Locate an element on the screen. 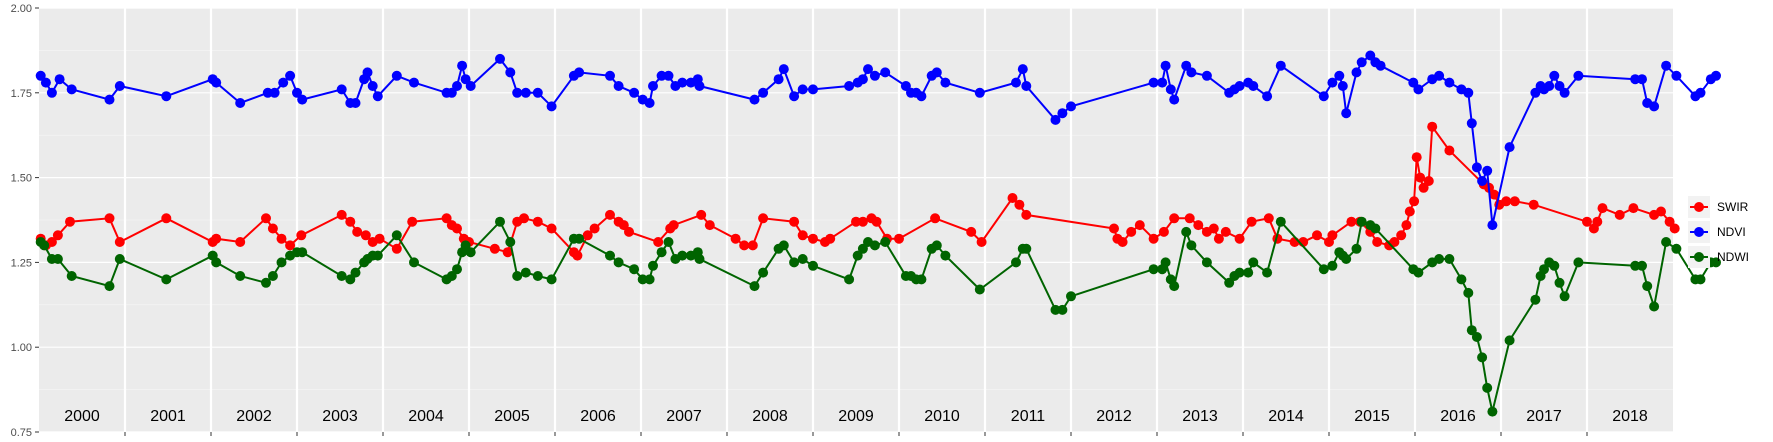 The image size is (1773, 442). y-tick-label: 1.25 is located at coordinates (21, 263).